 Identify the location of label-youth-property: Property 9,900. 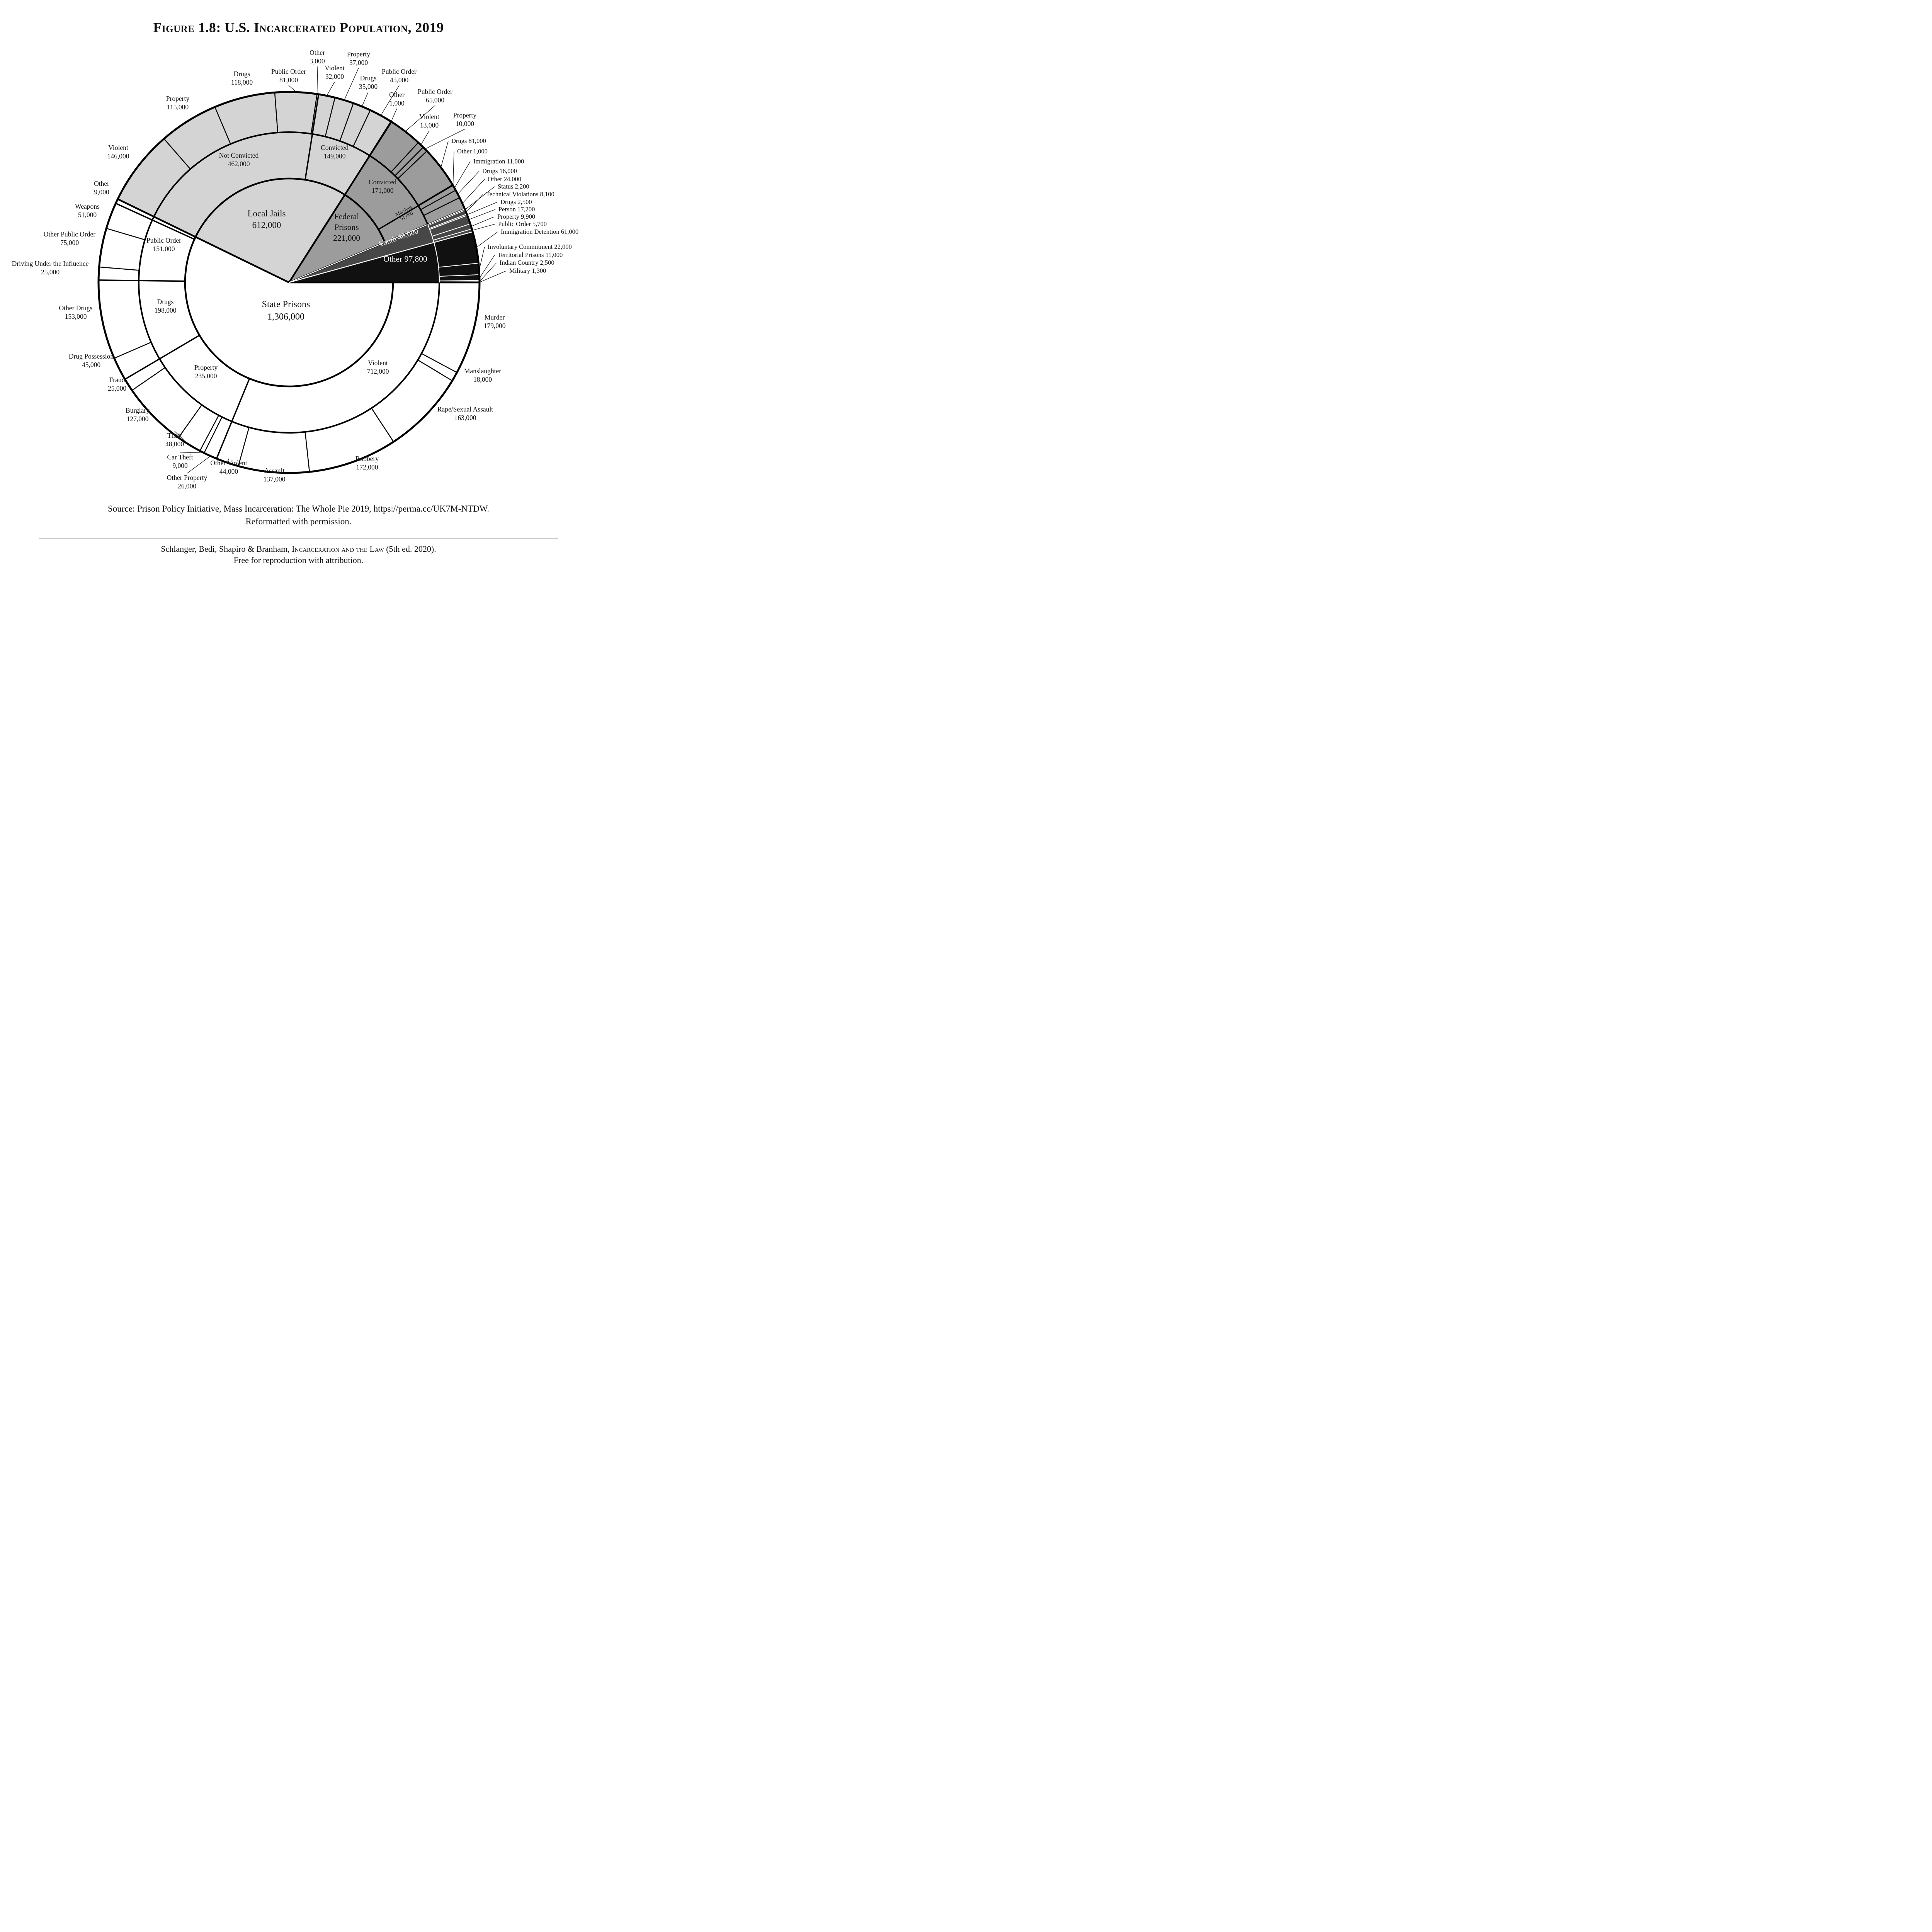
(516, 216).